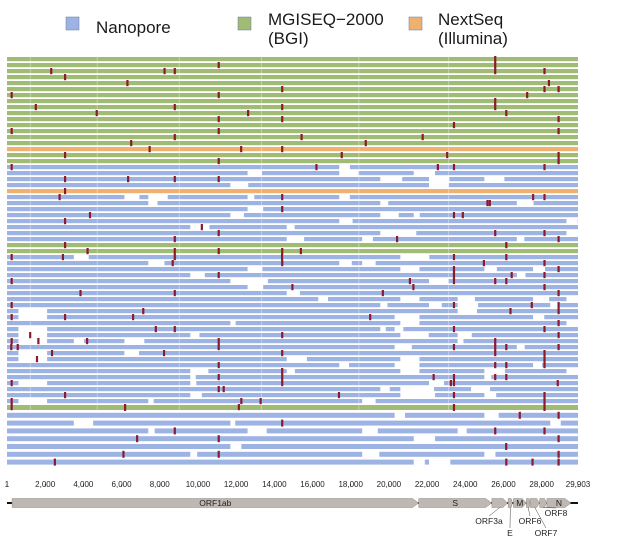  What do you see at coordinates (292, 65) in the screenshot?
I see `top-track-1-bar` at bounding box center [292, 65].